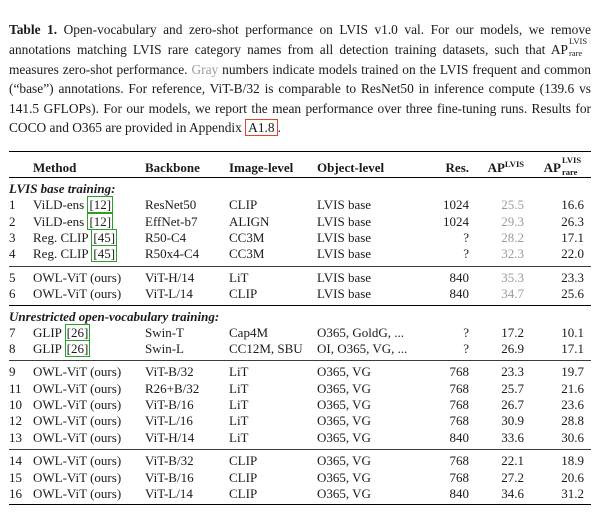  Describe the element at coordinates (572, 205) in the screenshot. I see `ap-rare-cell: 16.6` at that location.